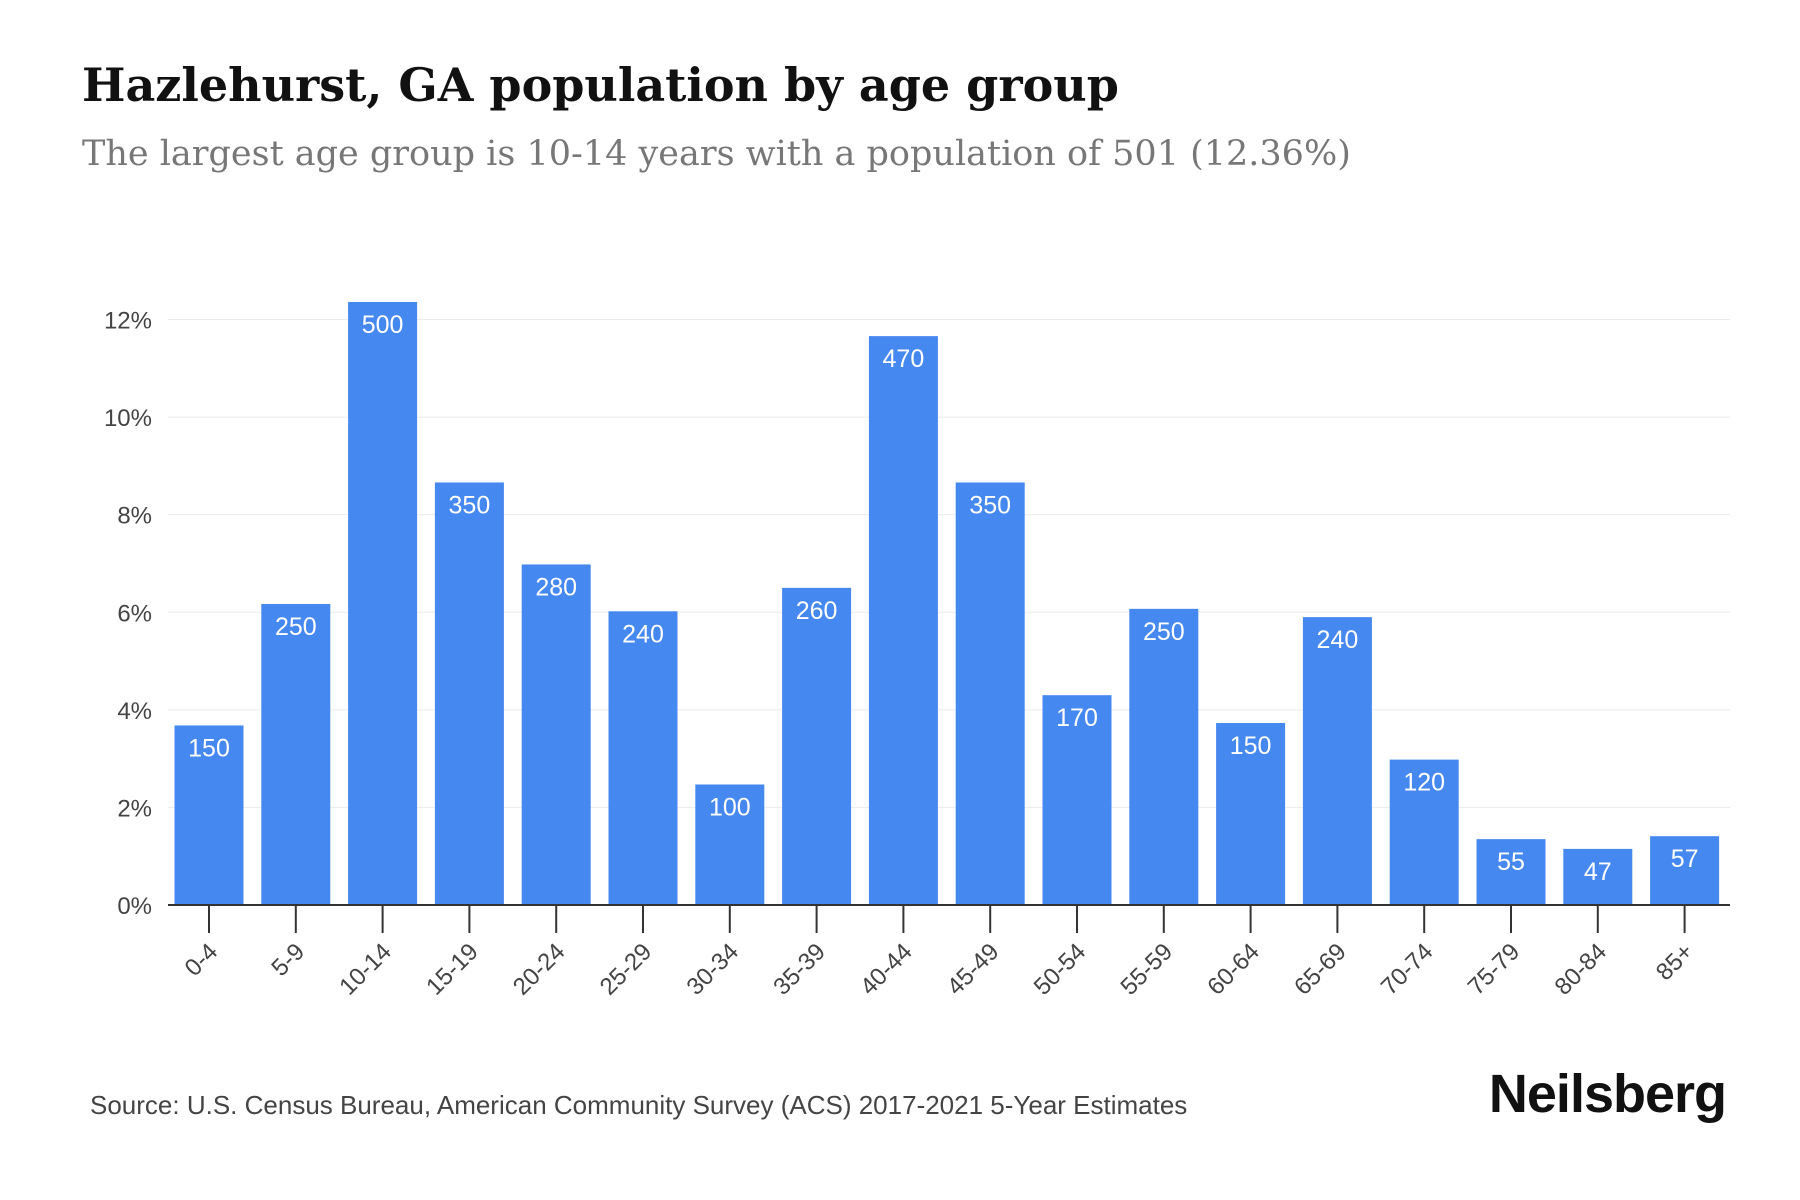 The height and width of the screenshot is (1200, 1800). Describe the element at coordinates (383, 325) in the screenshot. I see `bar-value-label: 500` at that location.